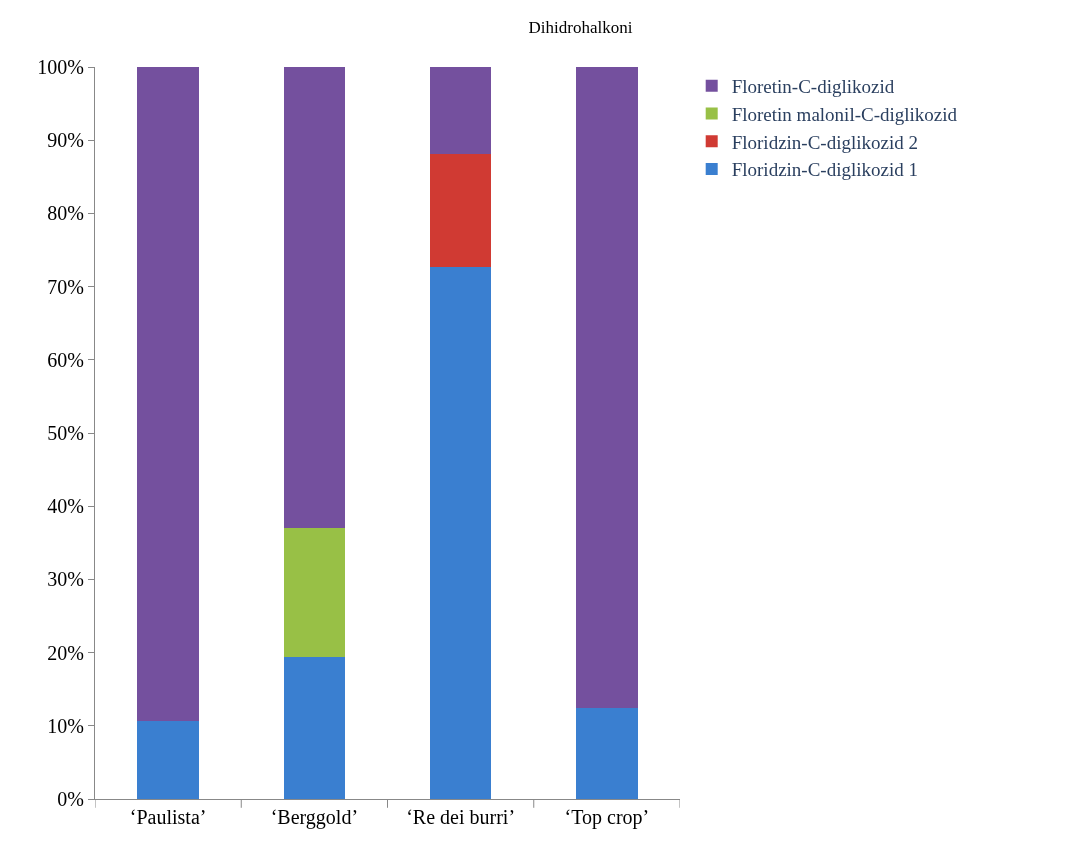 The width and height of the screenshot is (1075, 853). I want to click on y-tick-label: 10%, so click(65, 725).